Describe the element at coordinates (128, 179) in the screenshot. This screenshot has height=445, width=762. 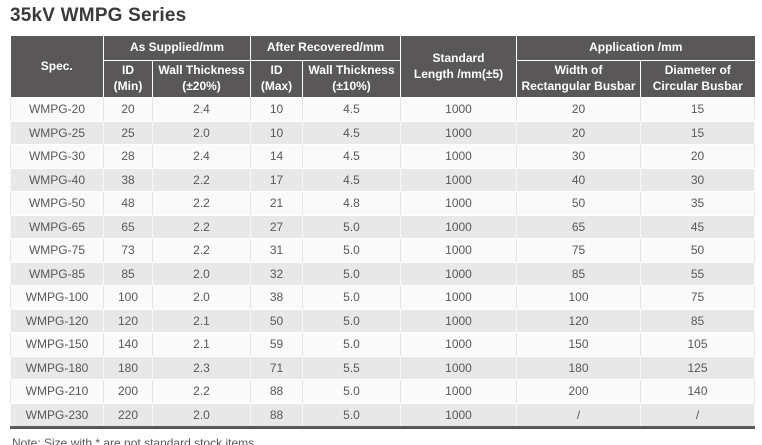
I see `cell-id_min: 38` at that location.